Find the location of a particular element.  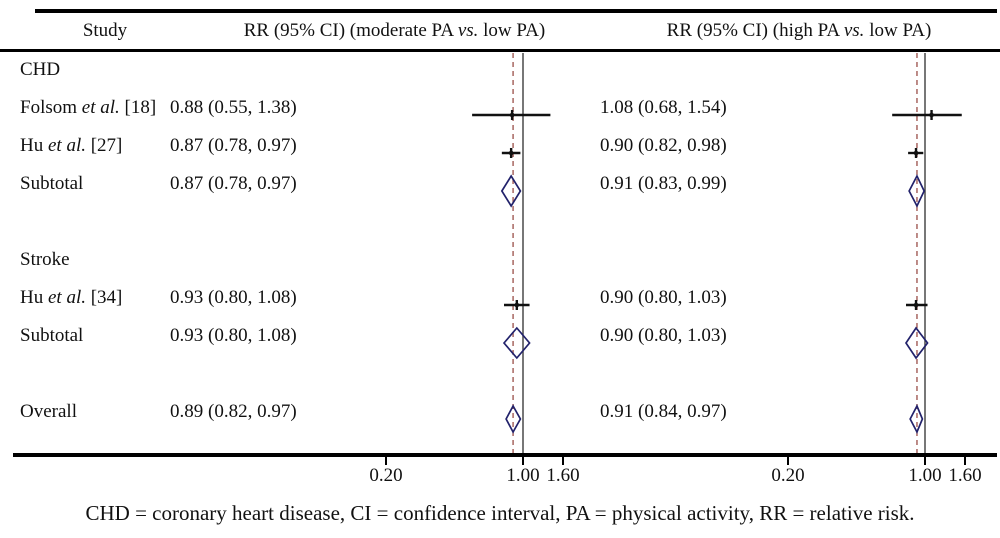

rr-ci-value: 1.08 (0.68, 1.54) is located at coordinates (663, 107).